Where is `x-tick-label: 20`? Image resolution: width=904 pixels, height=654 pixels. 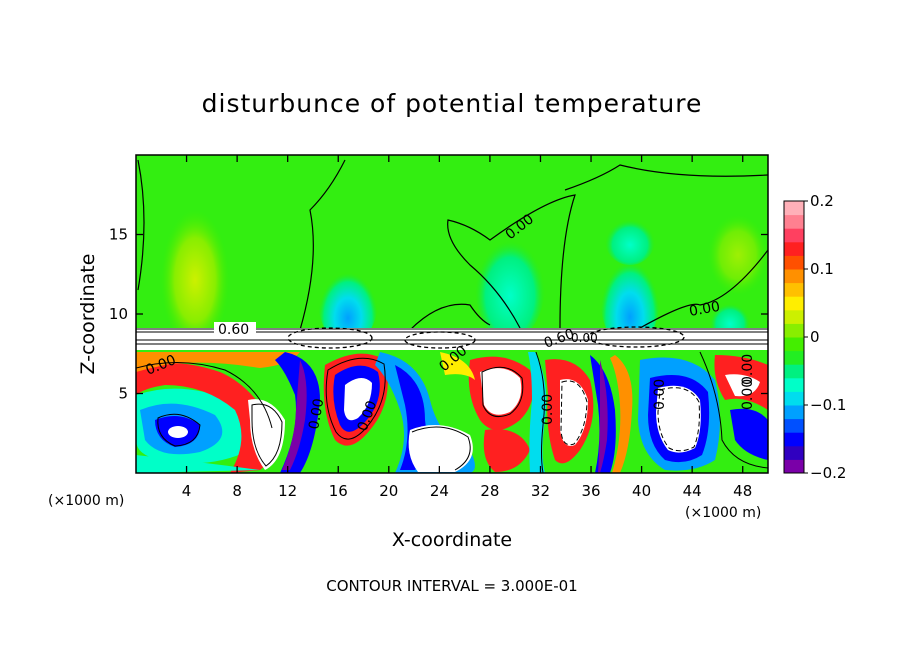
x-tick-label: 20 is located at coordinates (388, 491).